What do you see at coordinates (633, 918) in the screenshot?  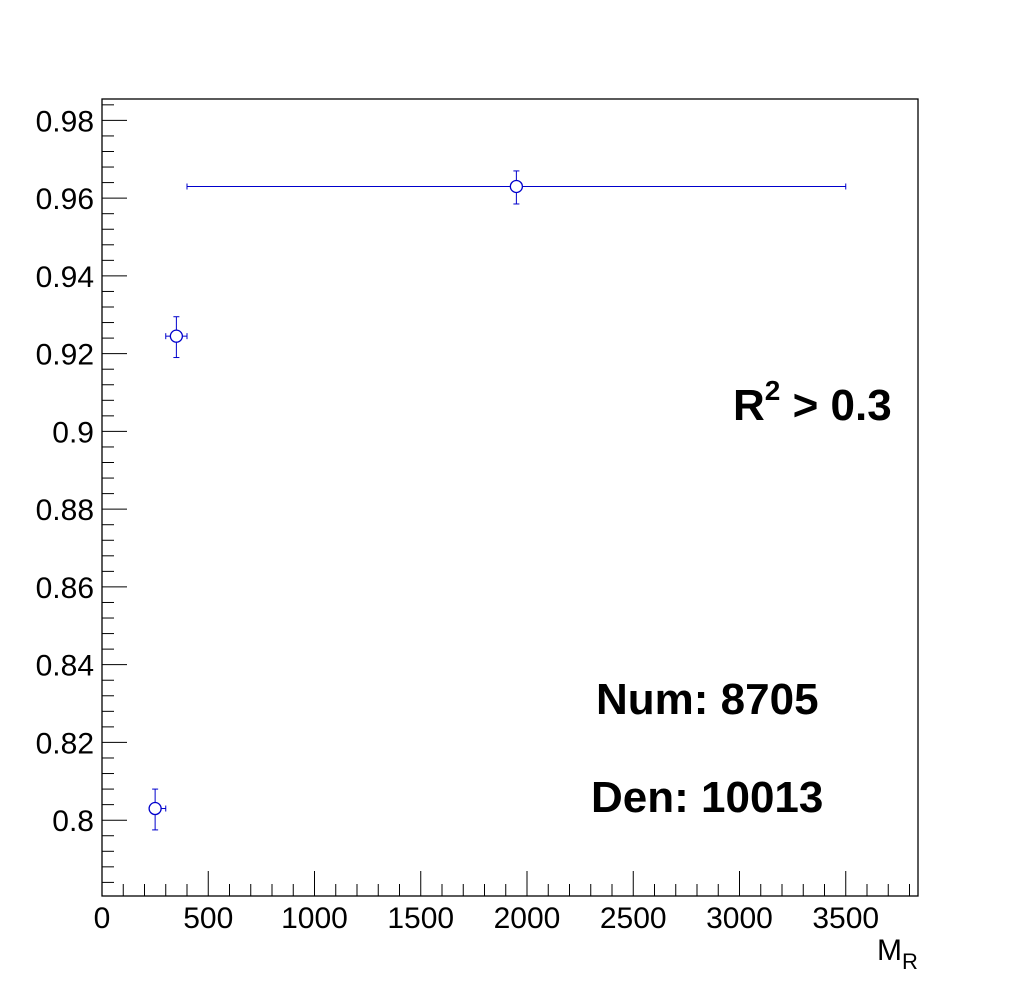 I see `x-tick-label: 2500` at bounding box center [633, 918].